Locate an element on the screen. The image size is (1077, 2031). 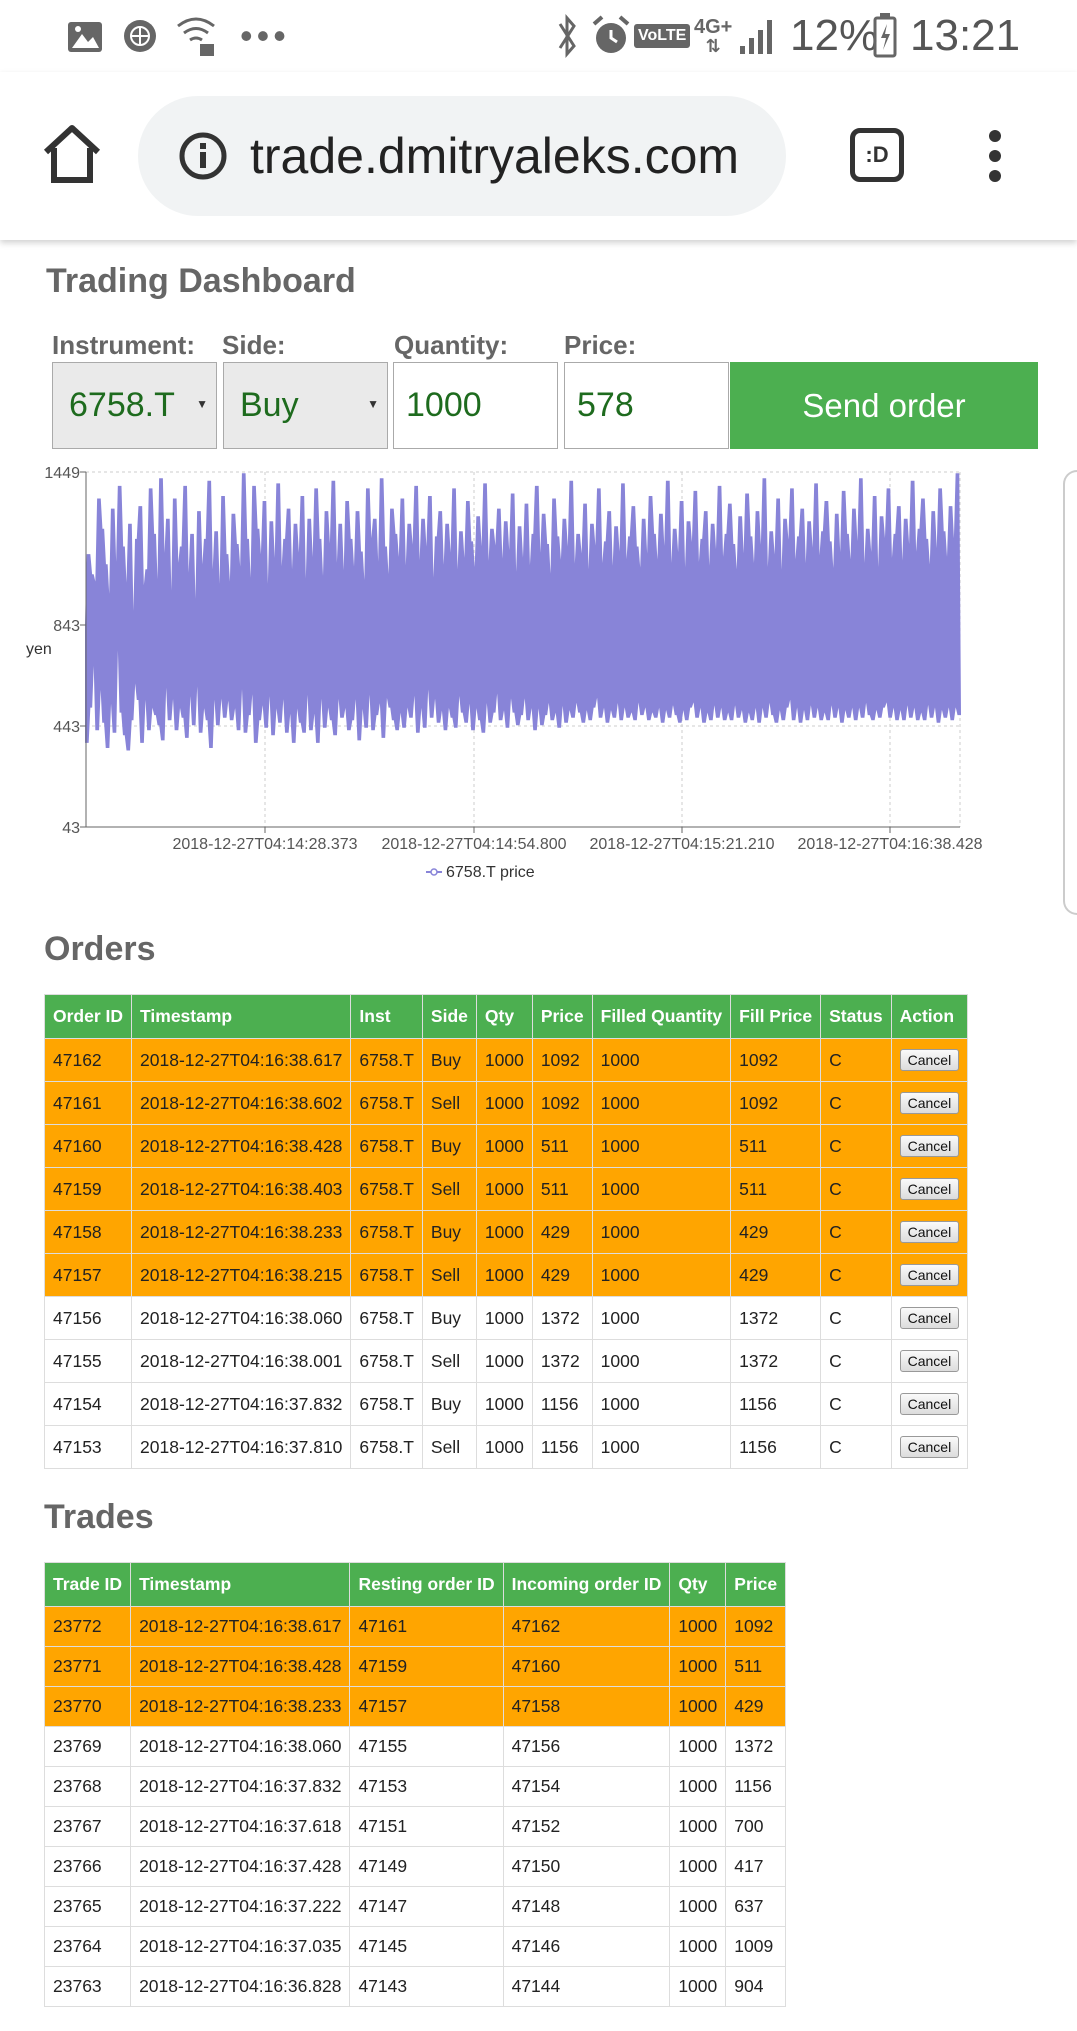
table-cell: 47147 is located at coordinates (426, 1906).